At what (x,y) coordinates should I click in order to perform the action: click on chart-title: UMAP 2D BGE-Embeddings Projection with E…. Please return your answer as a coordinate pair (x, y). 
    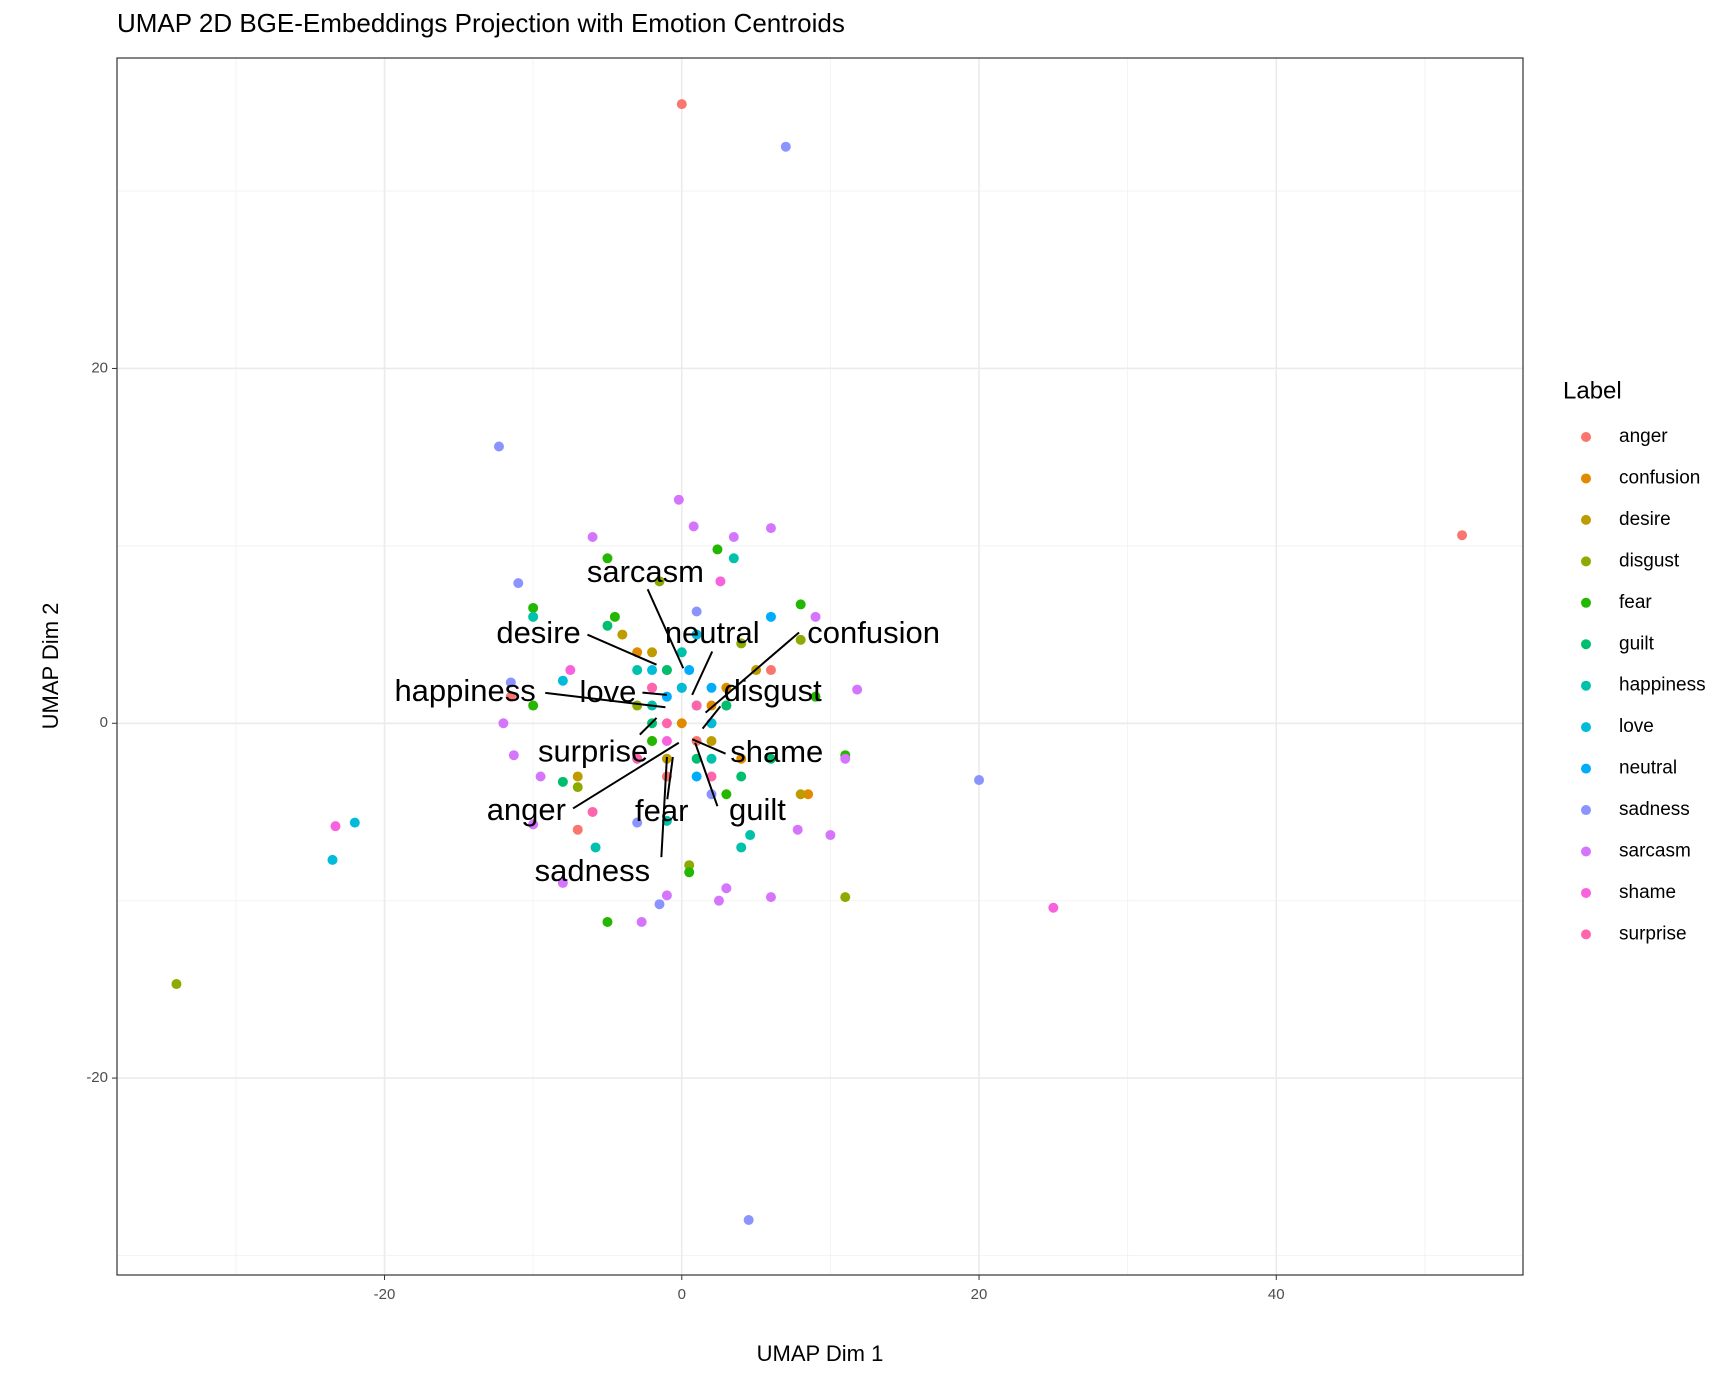
    Looking at the image, I should click on (481, 23).